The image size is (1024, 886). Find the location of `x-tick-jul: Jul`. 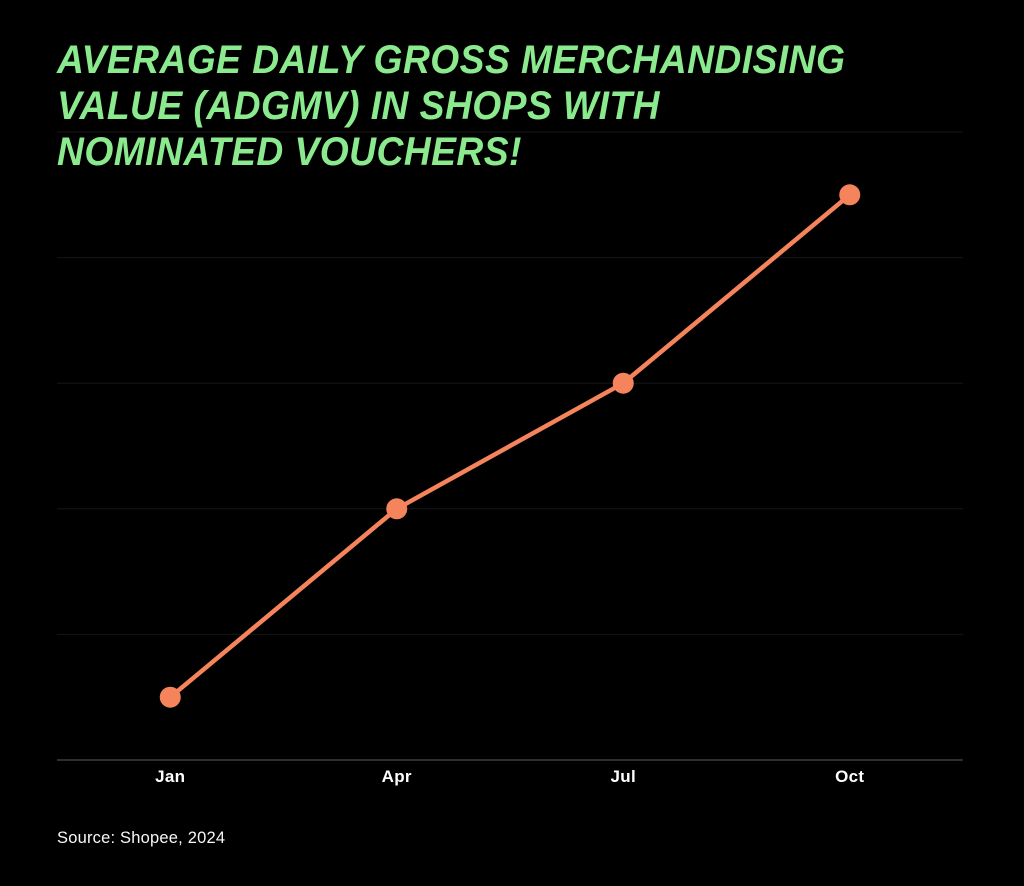

x-tick-jul: Jul is located at coordinates (623, 776).